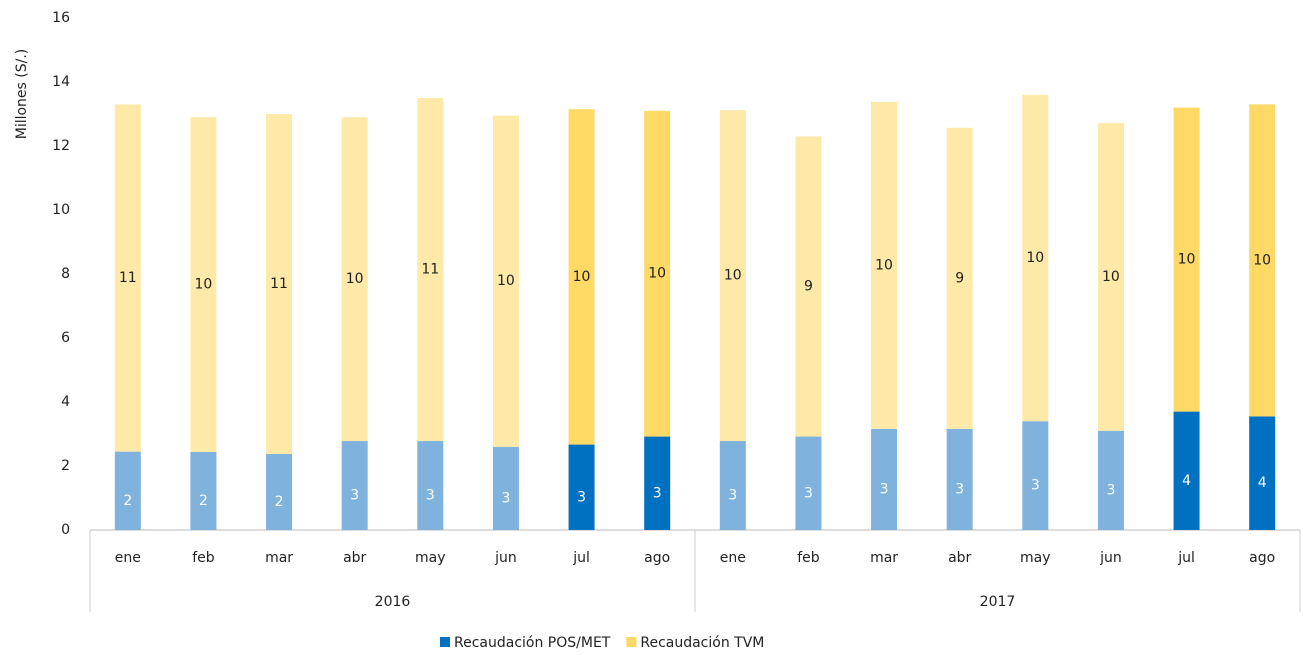 This screenshot has width=1303, height=655. What do you see at coordinates (393, 602) in the screenshot?
I see `group-label: 2016` at bounding box center [393, 602].